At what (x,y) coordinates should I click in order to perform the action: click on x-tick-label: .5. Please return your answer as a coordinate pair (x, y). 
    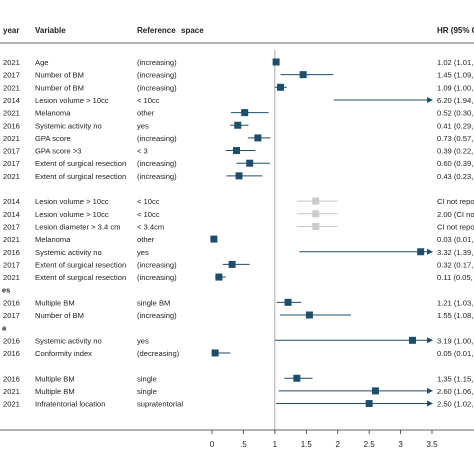
    Looking at the image, I should click on (243, 444).